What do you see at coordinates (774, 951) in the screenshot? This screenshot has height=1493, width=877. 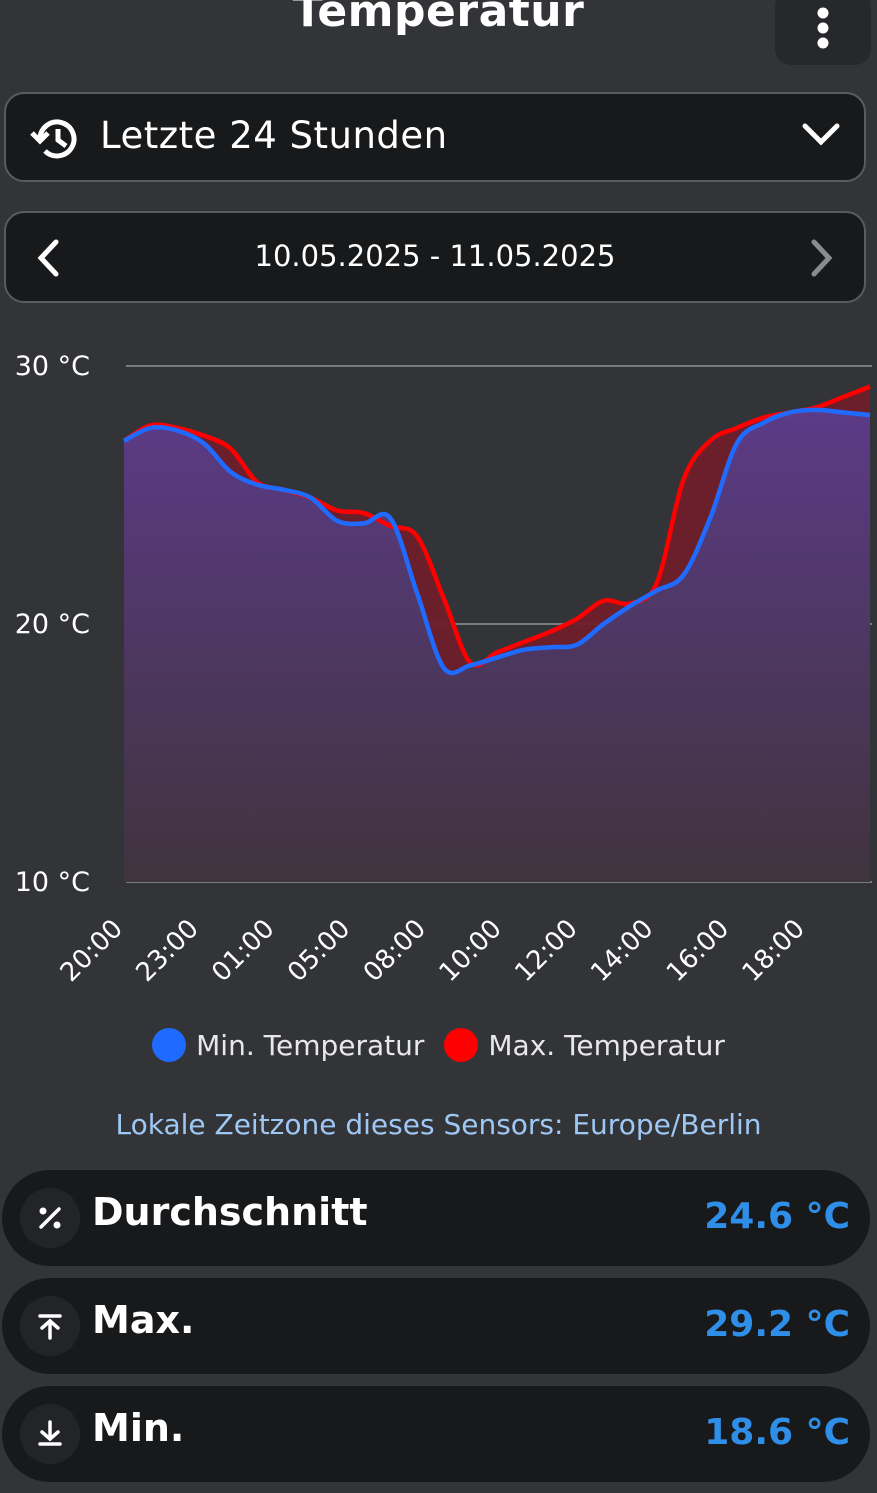 I see `x-tick-label: 18:00` at bounding box center [774, 951].